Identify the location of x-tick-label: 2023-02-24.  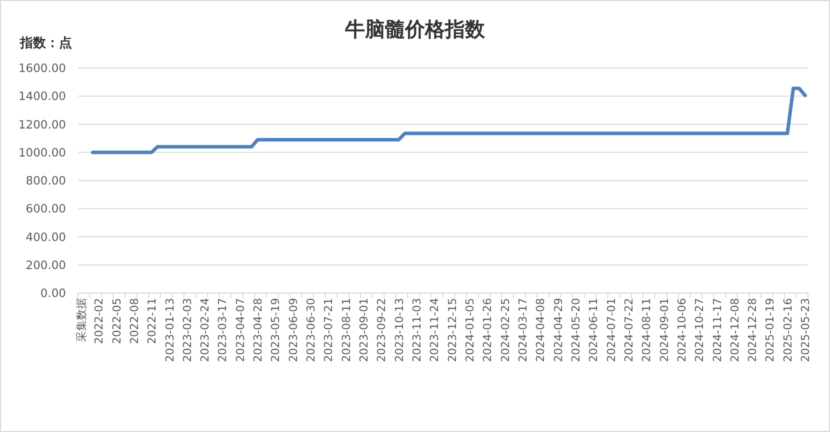
(205, 330).